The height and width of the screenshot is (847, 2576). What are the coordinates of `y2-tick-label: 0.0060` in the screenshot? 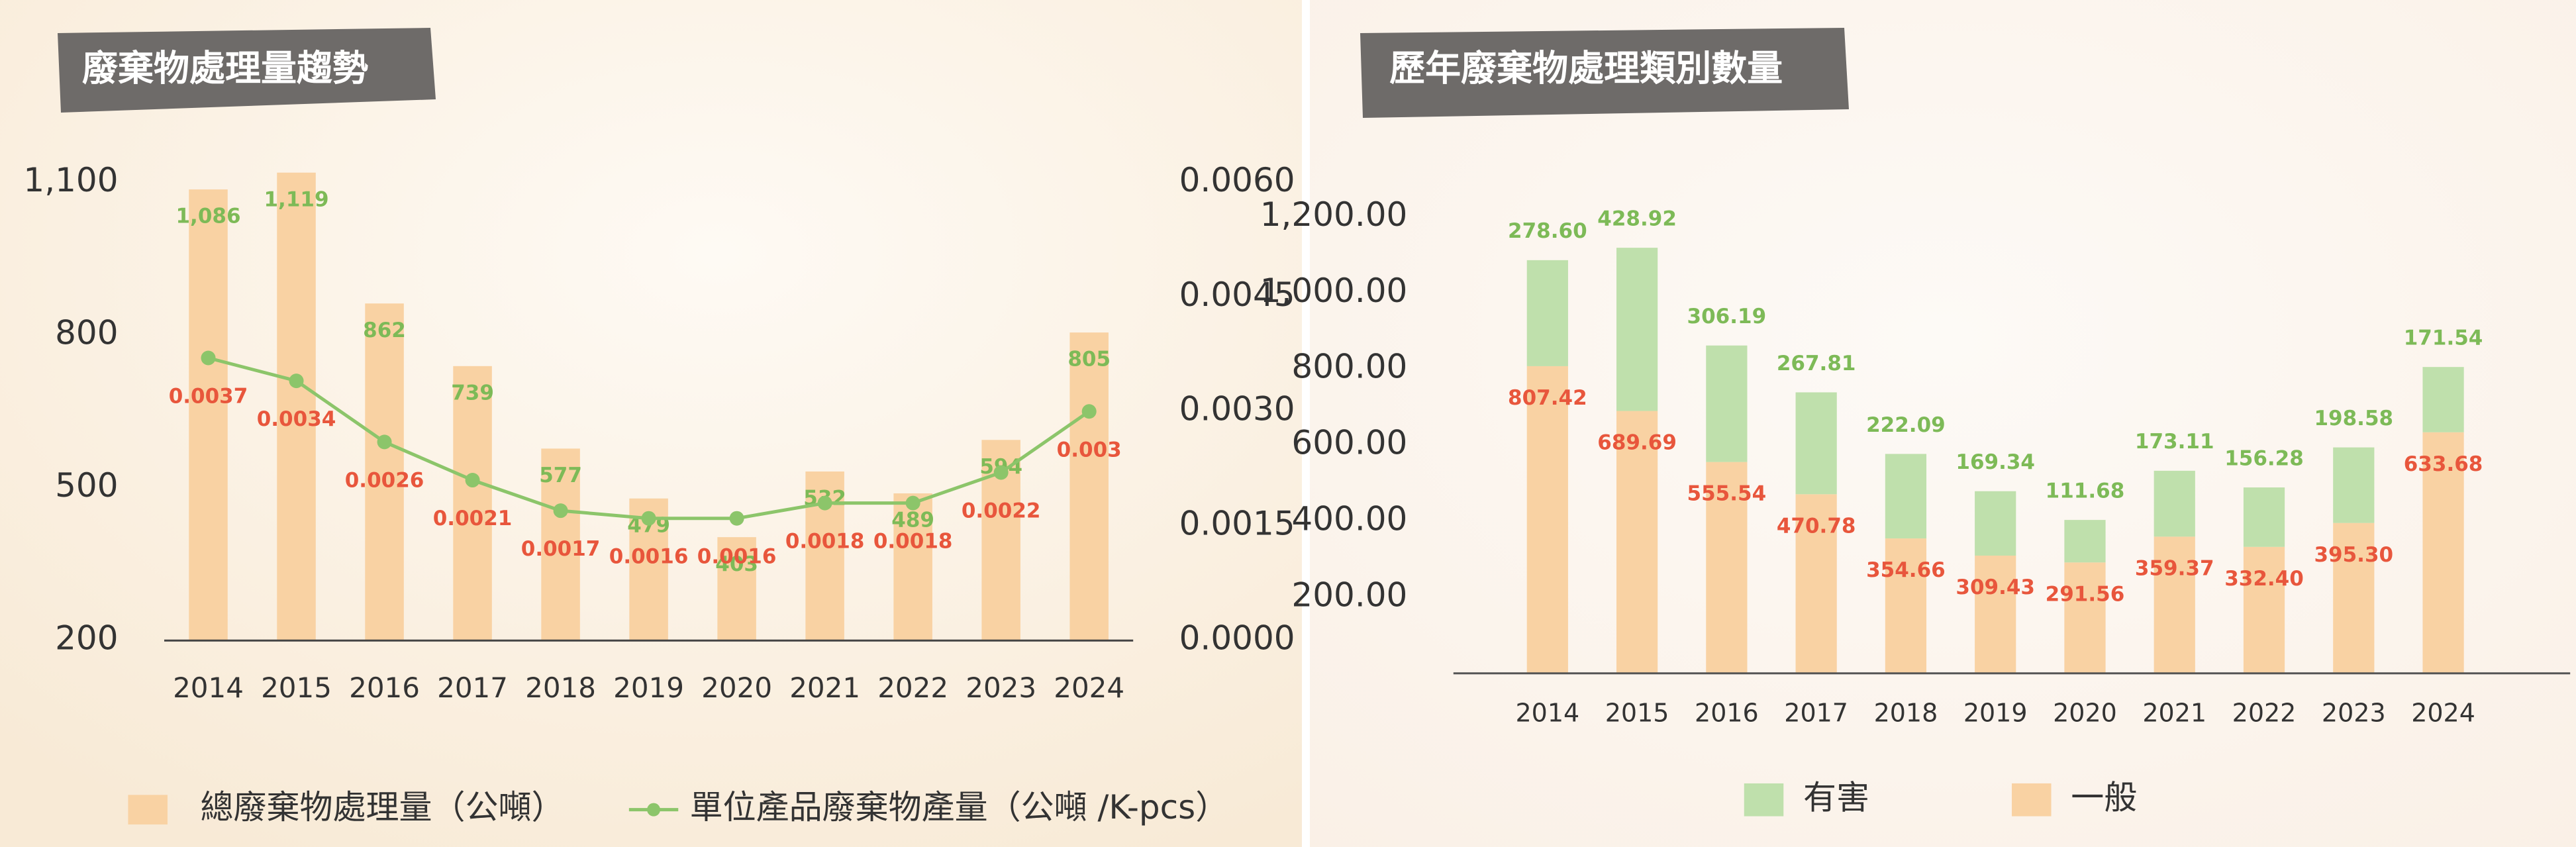 It's located at (1237, 180).